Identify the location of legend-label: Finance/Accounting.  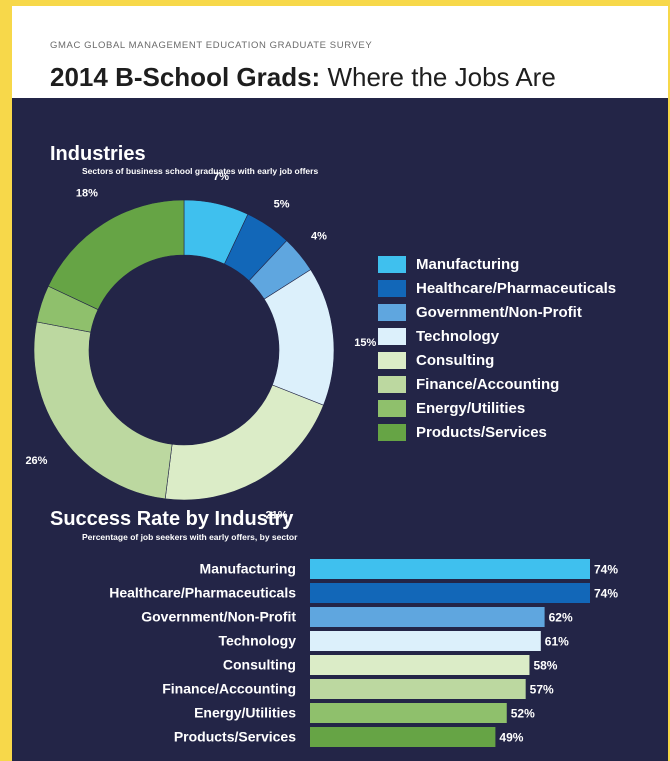
(488, 384).